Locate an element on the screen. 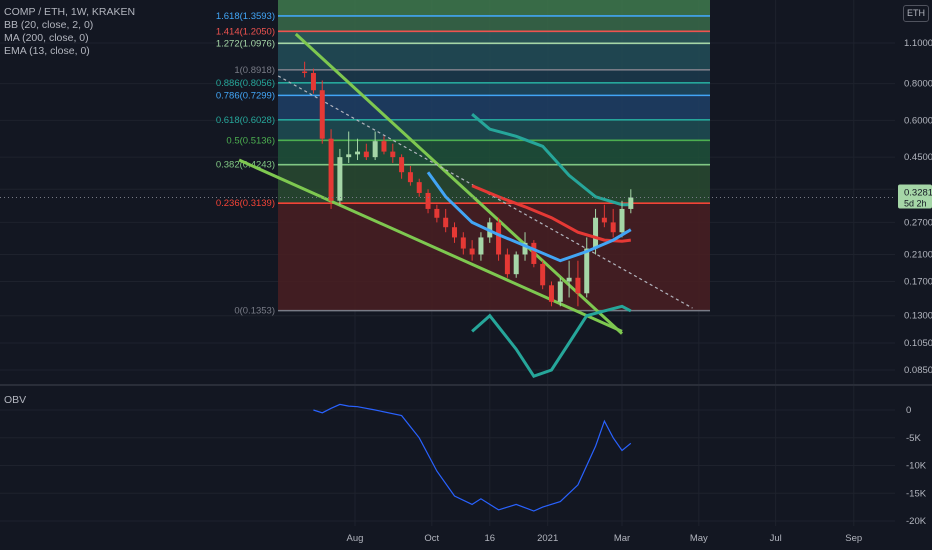  bollinger-bands is located at coordinates (551, 246).